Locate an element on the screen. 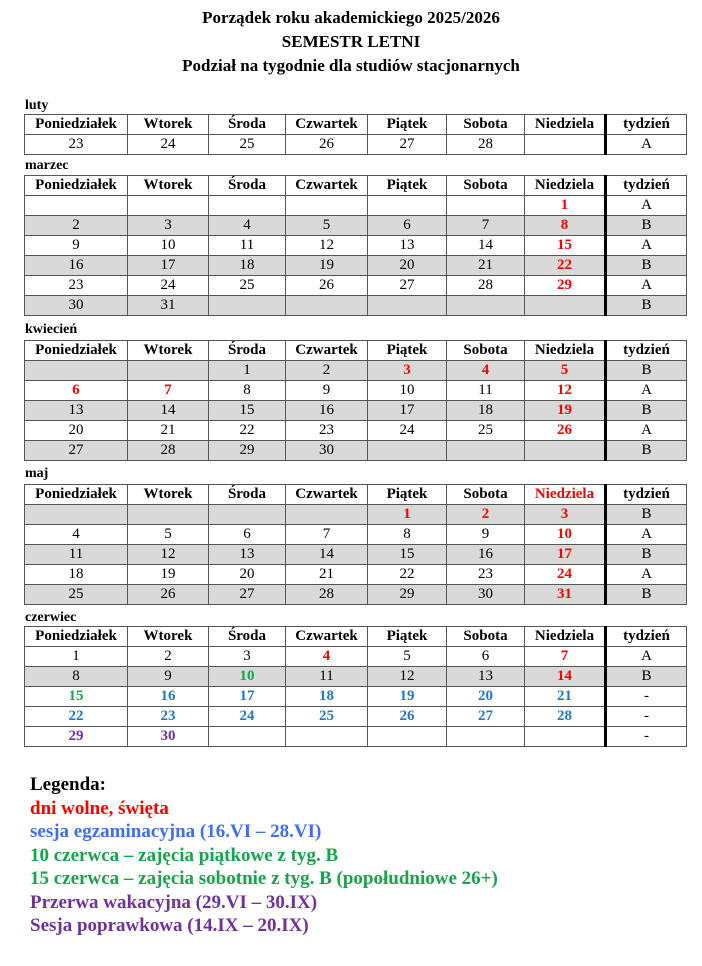 This screenshot has width=702, height=966. week-row: 23 24 25 26 27 28 A is located at coordinates (355, 144).